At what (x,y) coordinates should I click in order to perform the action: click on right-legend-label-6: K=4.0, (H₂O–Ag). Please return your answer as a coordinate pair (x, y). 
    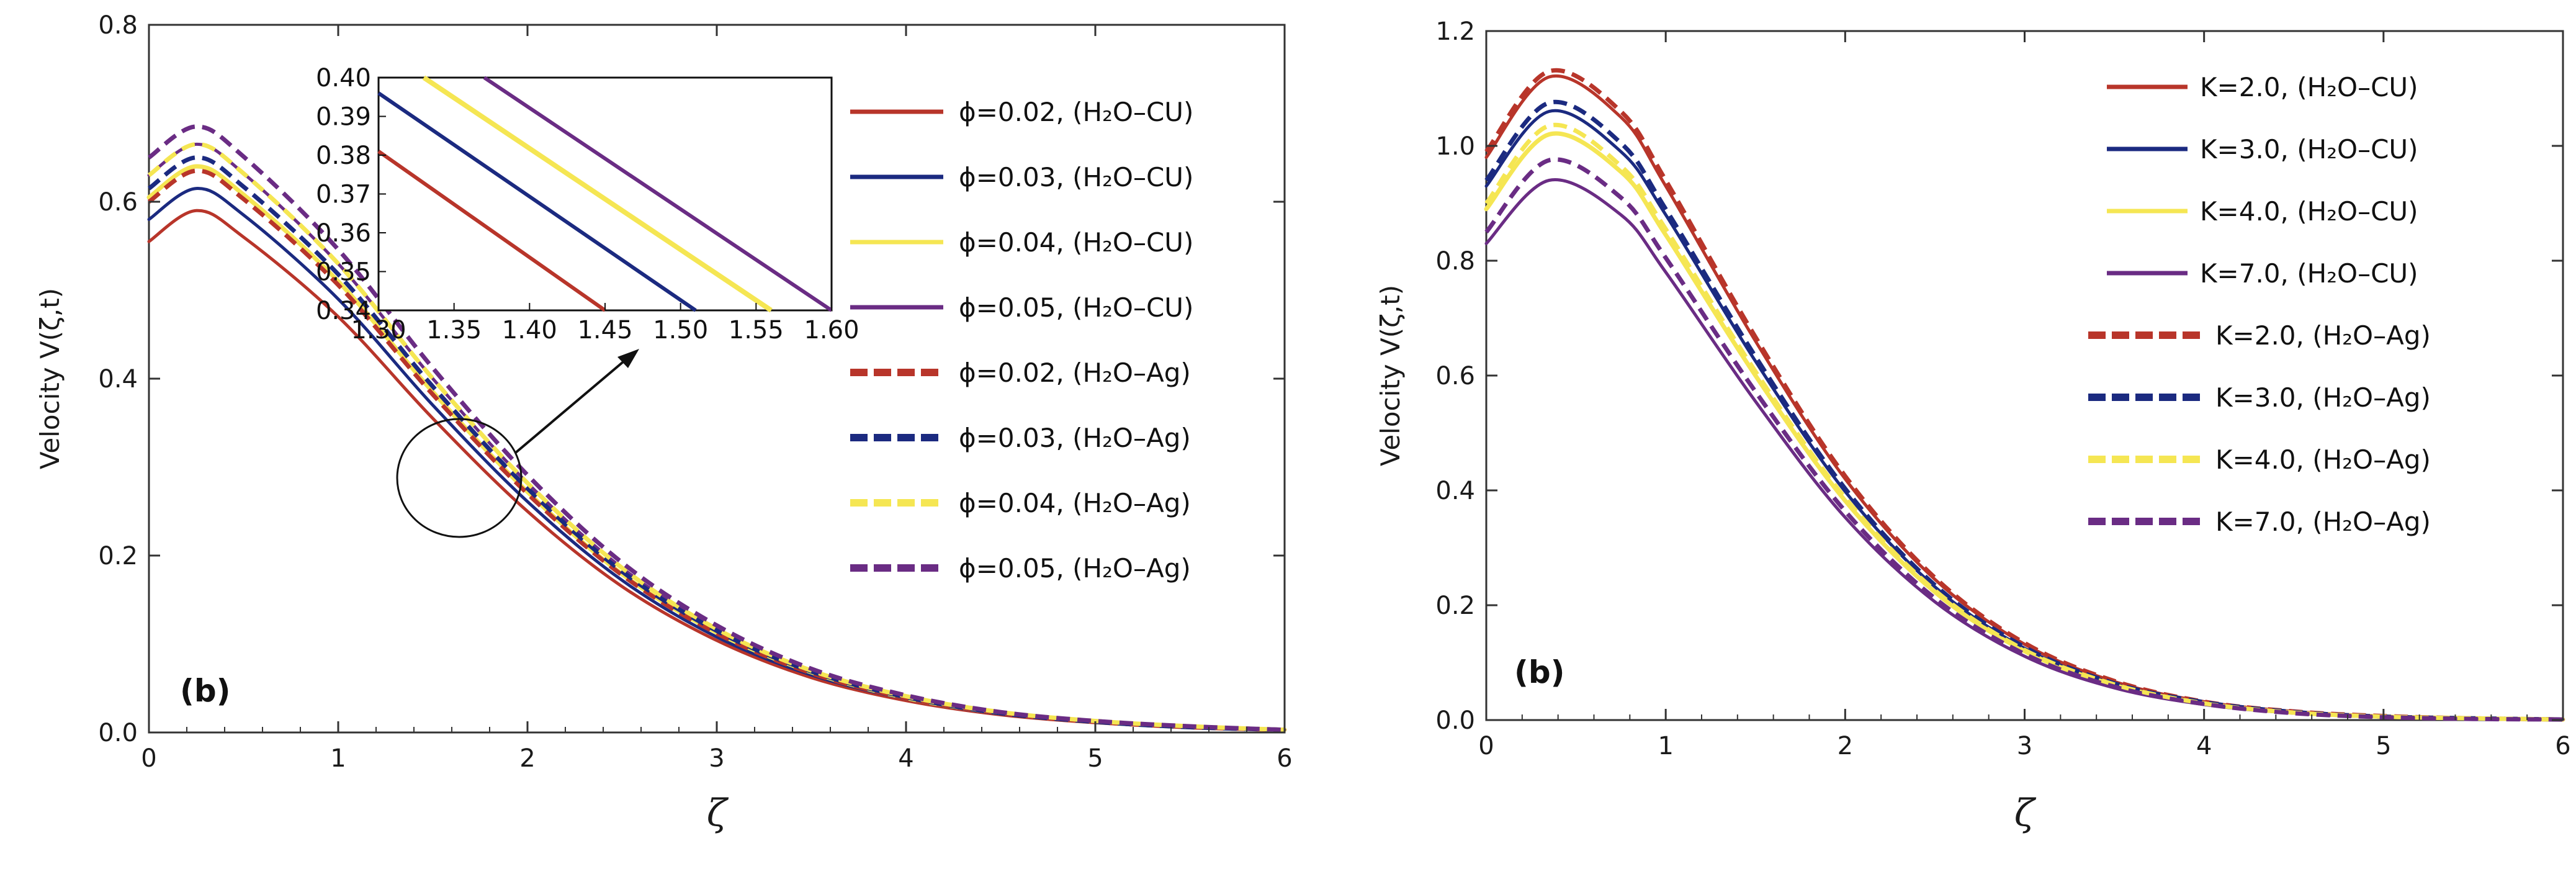
    Looking at the image, I should click on (2323, 459).